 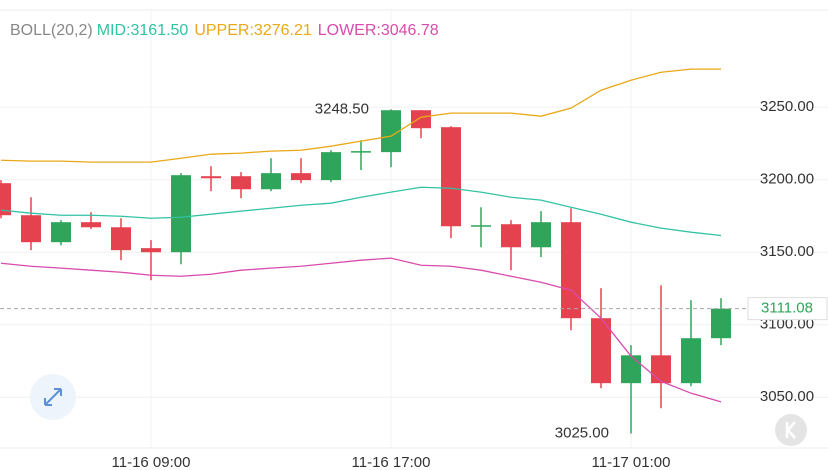 I want to click on y-tick-label: 3150.00, so click(x=787, y=251).